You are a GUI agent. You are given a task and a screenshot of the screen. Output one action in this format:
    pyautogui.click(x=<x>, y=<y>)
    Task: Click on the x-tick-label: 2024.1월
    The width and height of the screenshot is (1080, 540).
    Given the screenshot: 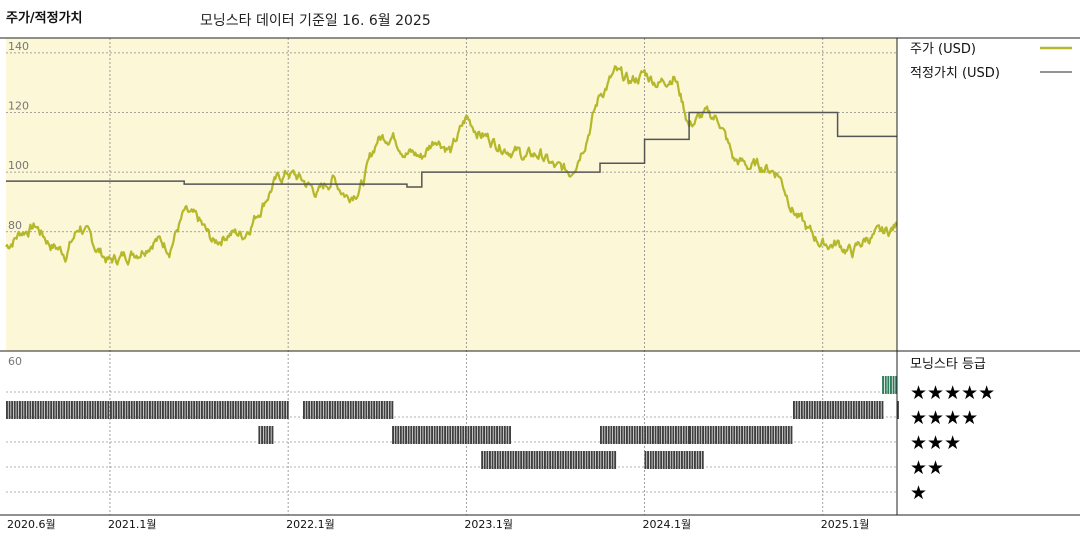 What is the action you would take?
    pyautogui.click(x=667, y=524)
    